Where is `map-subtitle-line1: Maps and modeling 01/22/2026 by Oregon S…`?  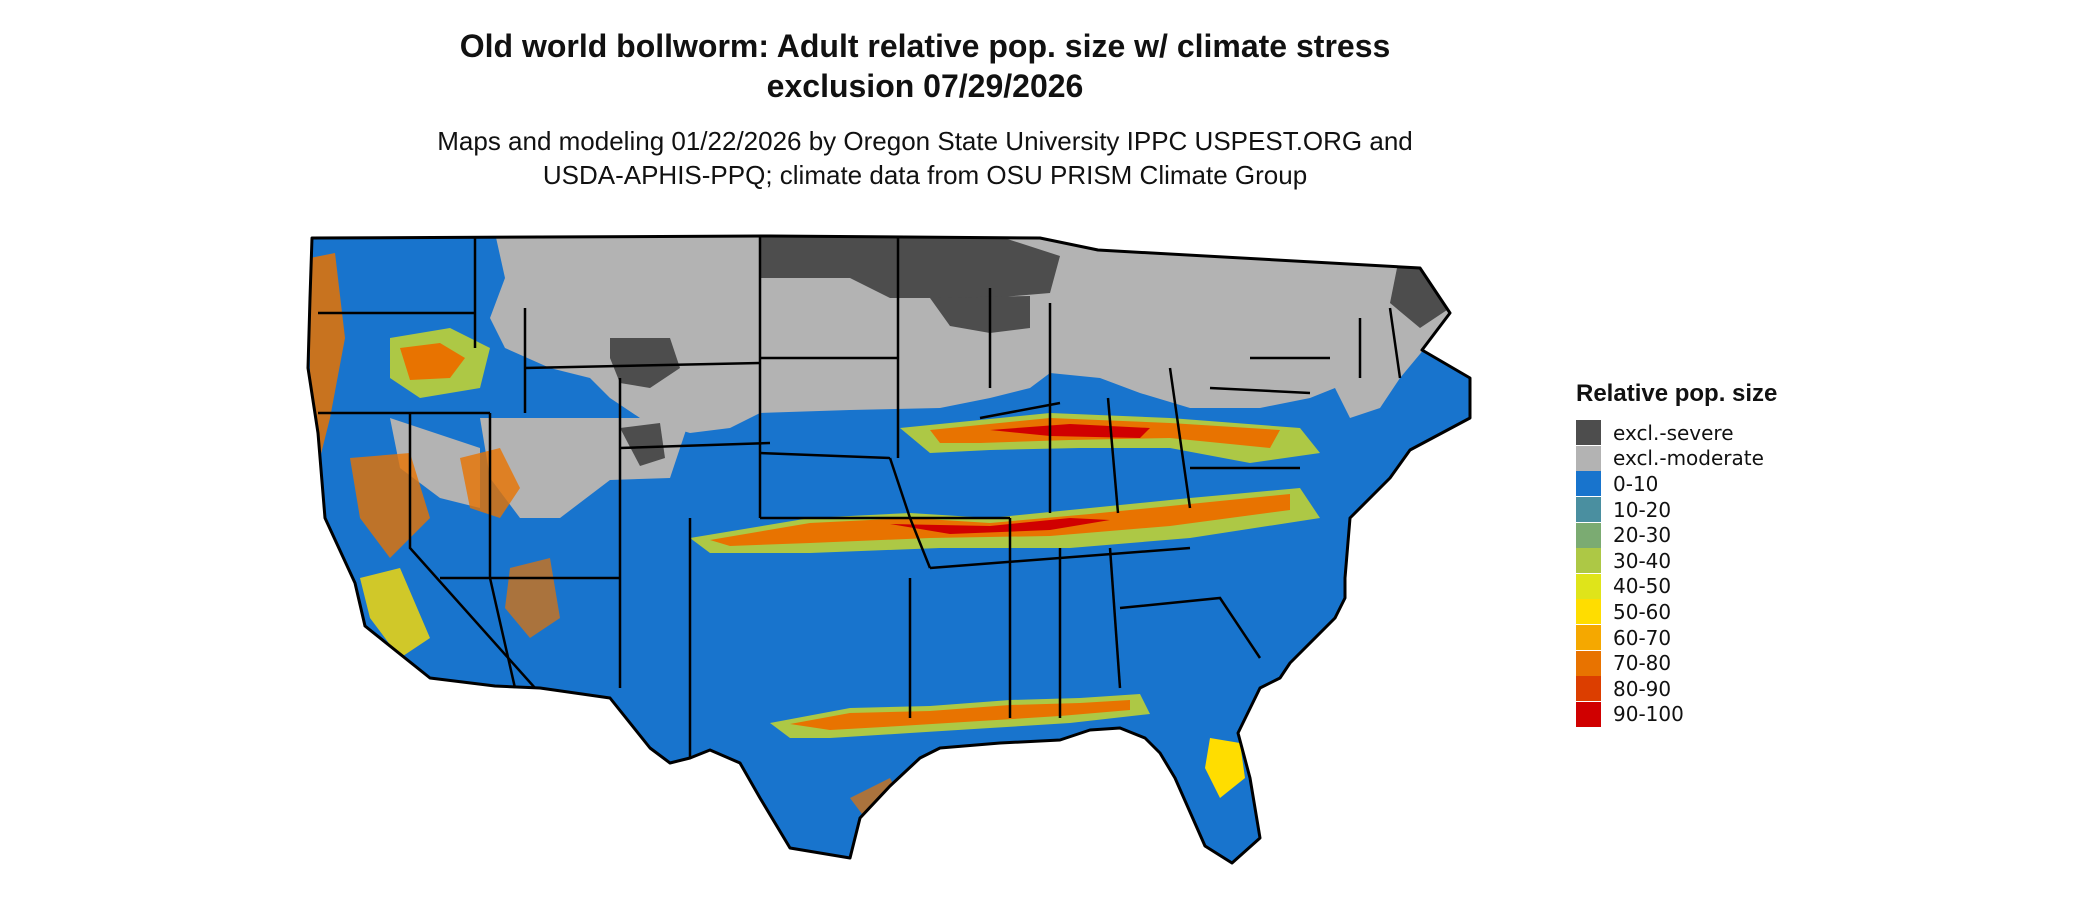
map-subtitle-line1: Maps and modeling 01/22/2026 by Oregon S… is located at coordinates (925, 141).